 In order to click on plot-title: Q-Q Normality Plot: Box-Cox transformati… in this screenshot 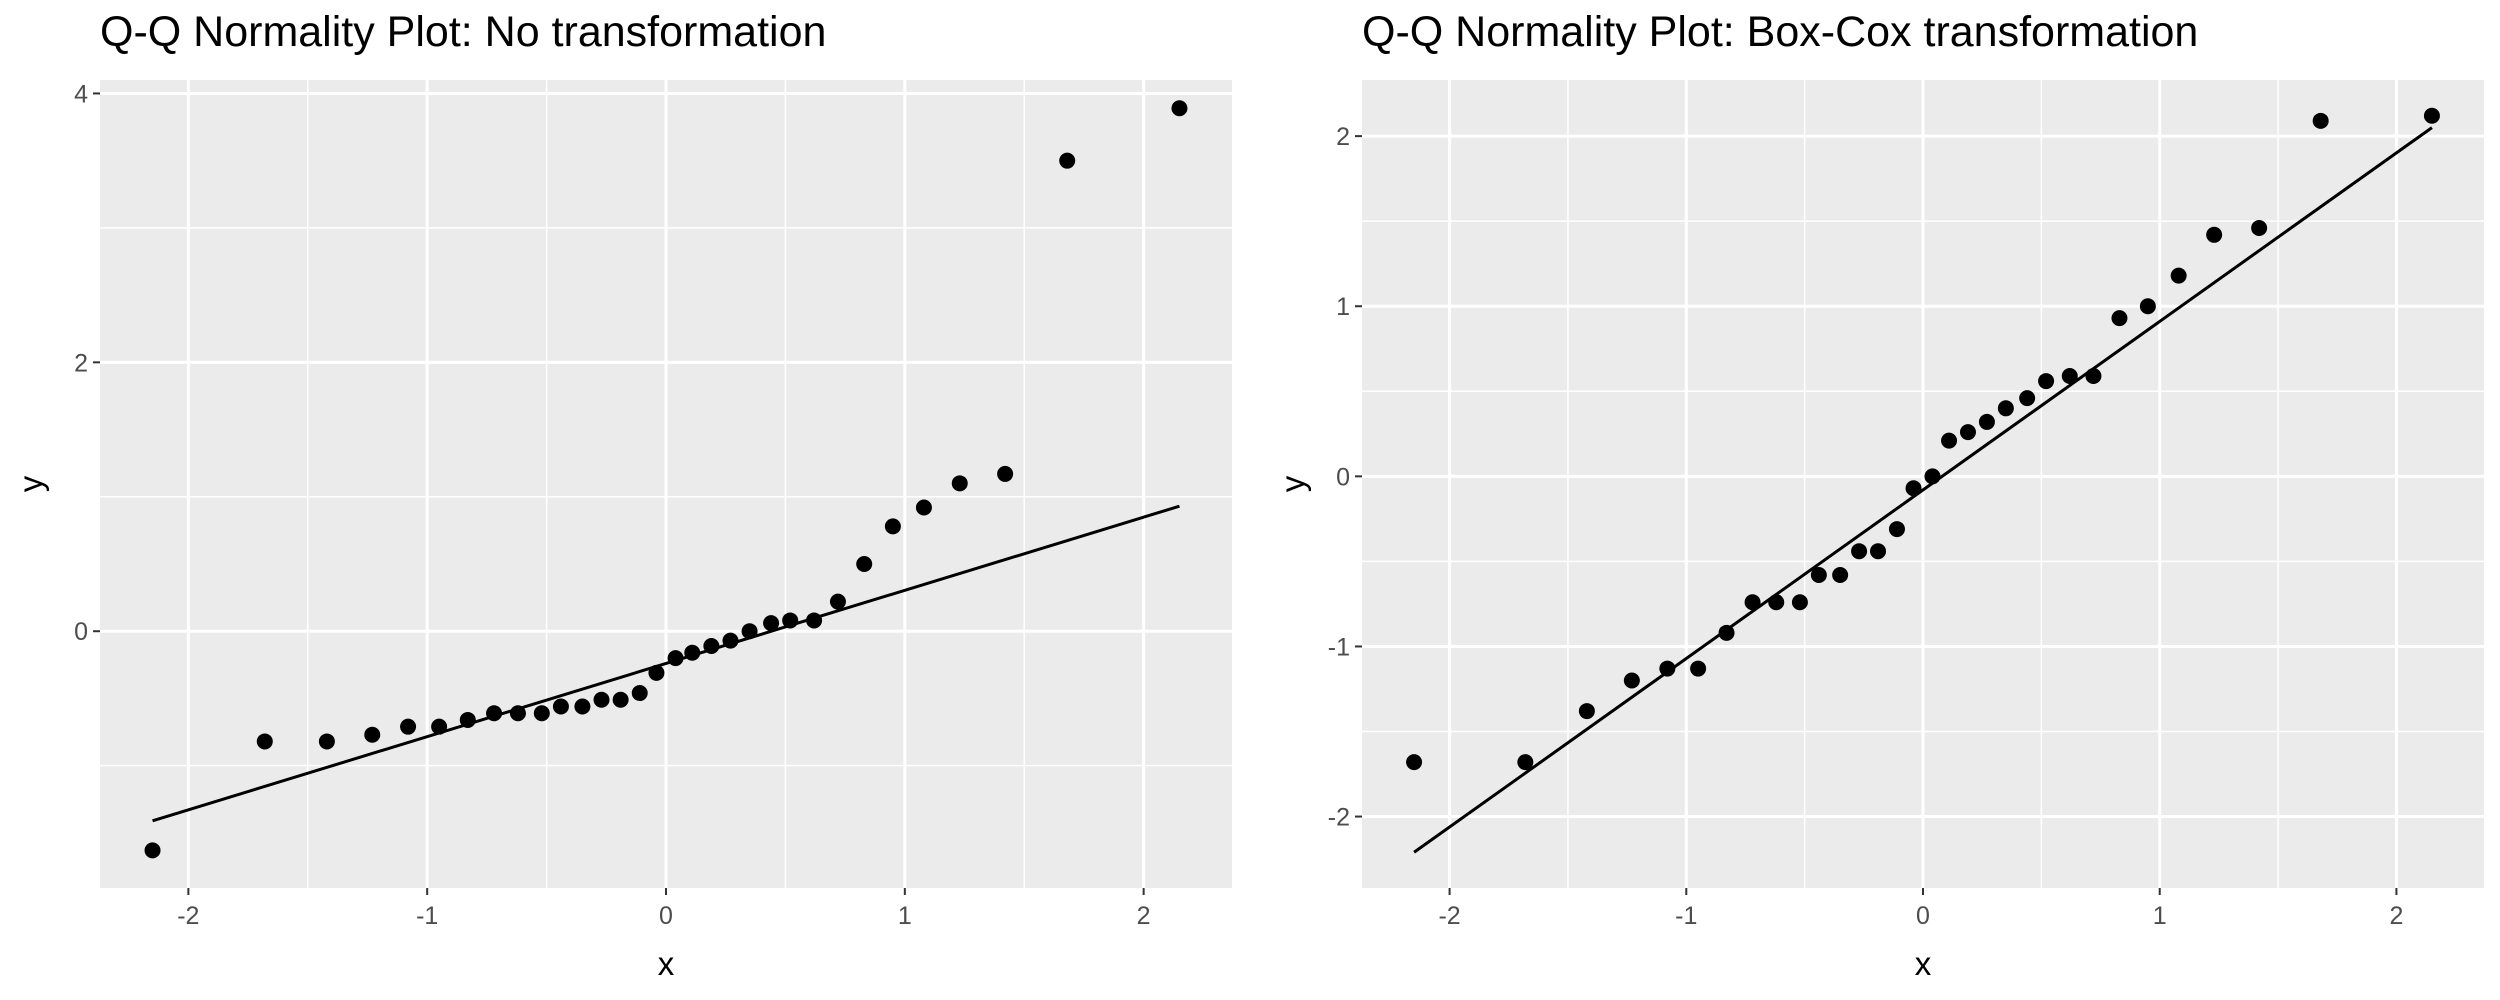, I will do `click(1780, 32)`.